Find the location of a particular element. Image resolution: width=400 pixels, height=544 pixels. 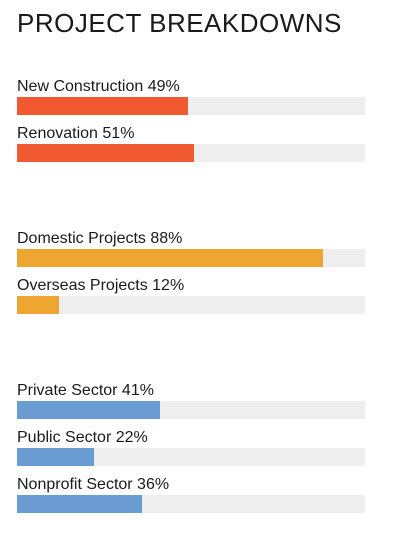

progress-item-domestic-projects: Domestic Projects 88% is located at coordinates (191, 251).